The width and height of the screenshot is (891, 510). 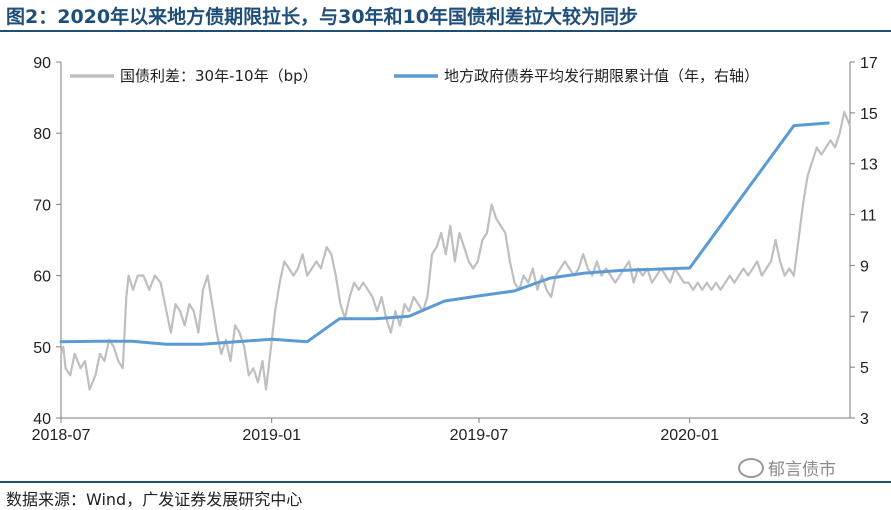 What do you see at coordinates (868, 216) in the screenshot?
I see `right-tick-label: 11` at bounding box center [868, 216].